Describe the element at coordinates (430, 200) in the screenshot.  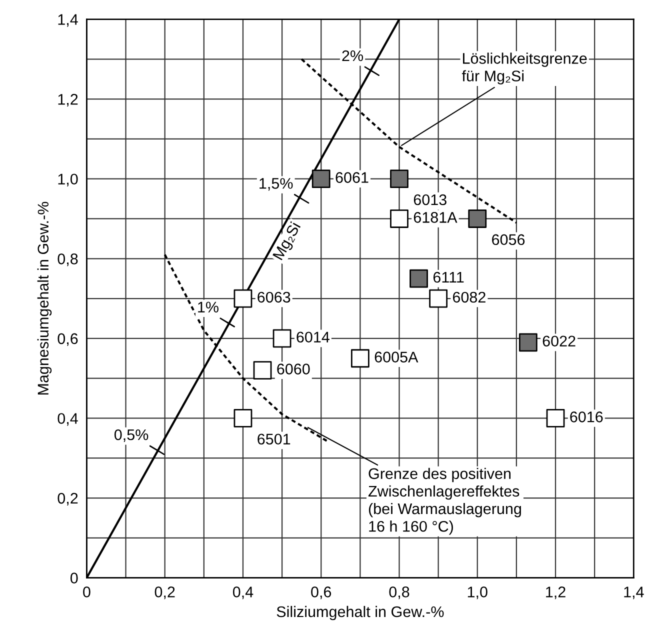
I see `annotation: 6013` at that location.